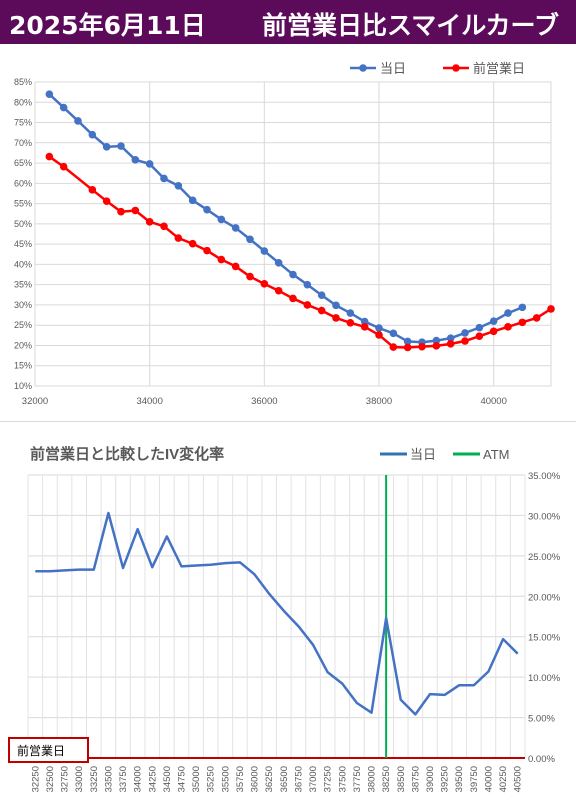 The width and height of the screenshot is (576, 802). What do you see at coordinates (23, 345) in the screenshot?
I see `y-tick-label: 20%` at bounding box center [23, 345].